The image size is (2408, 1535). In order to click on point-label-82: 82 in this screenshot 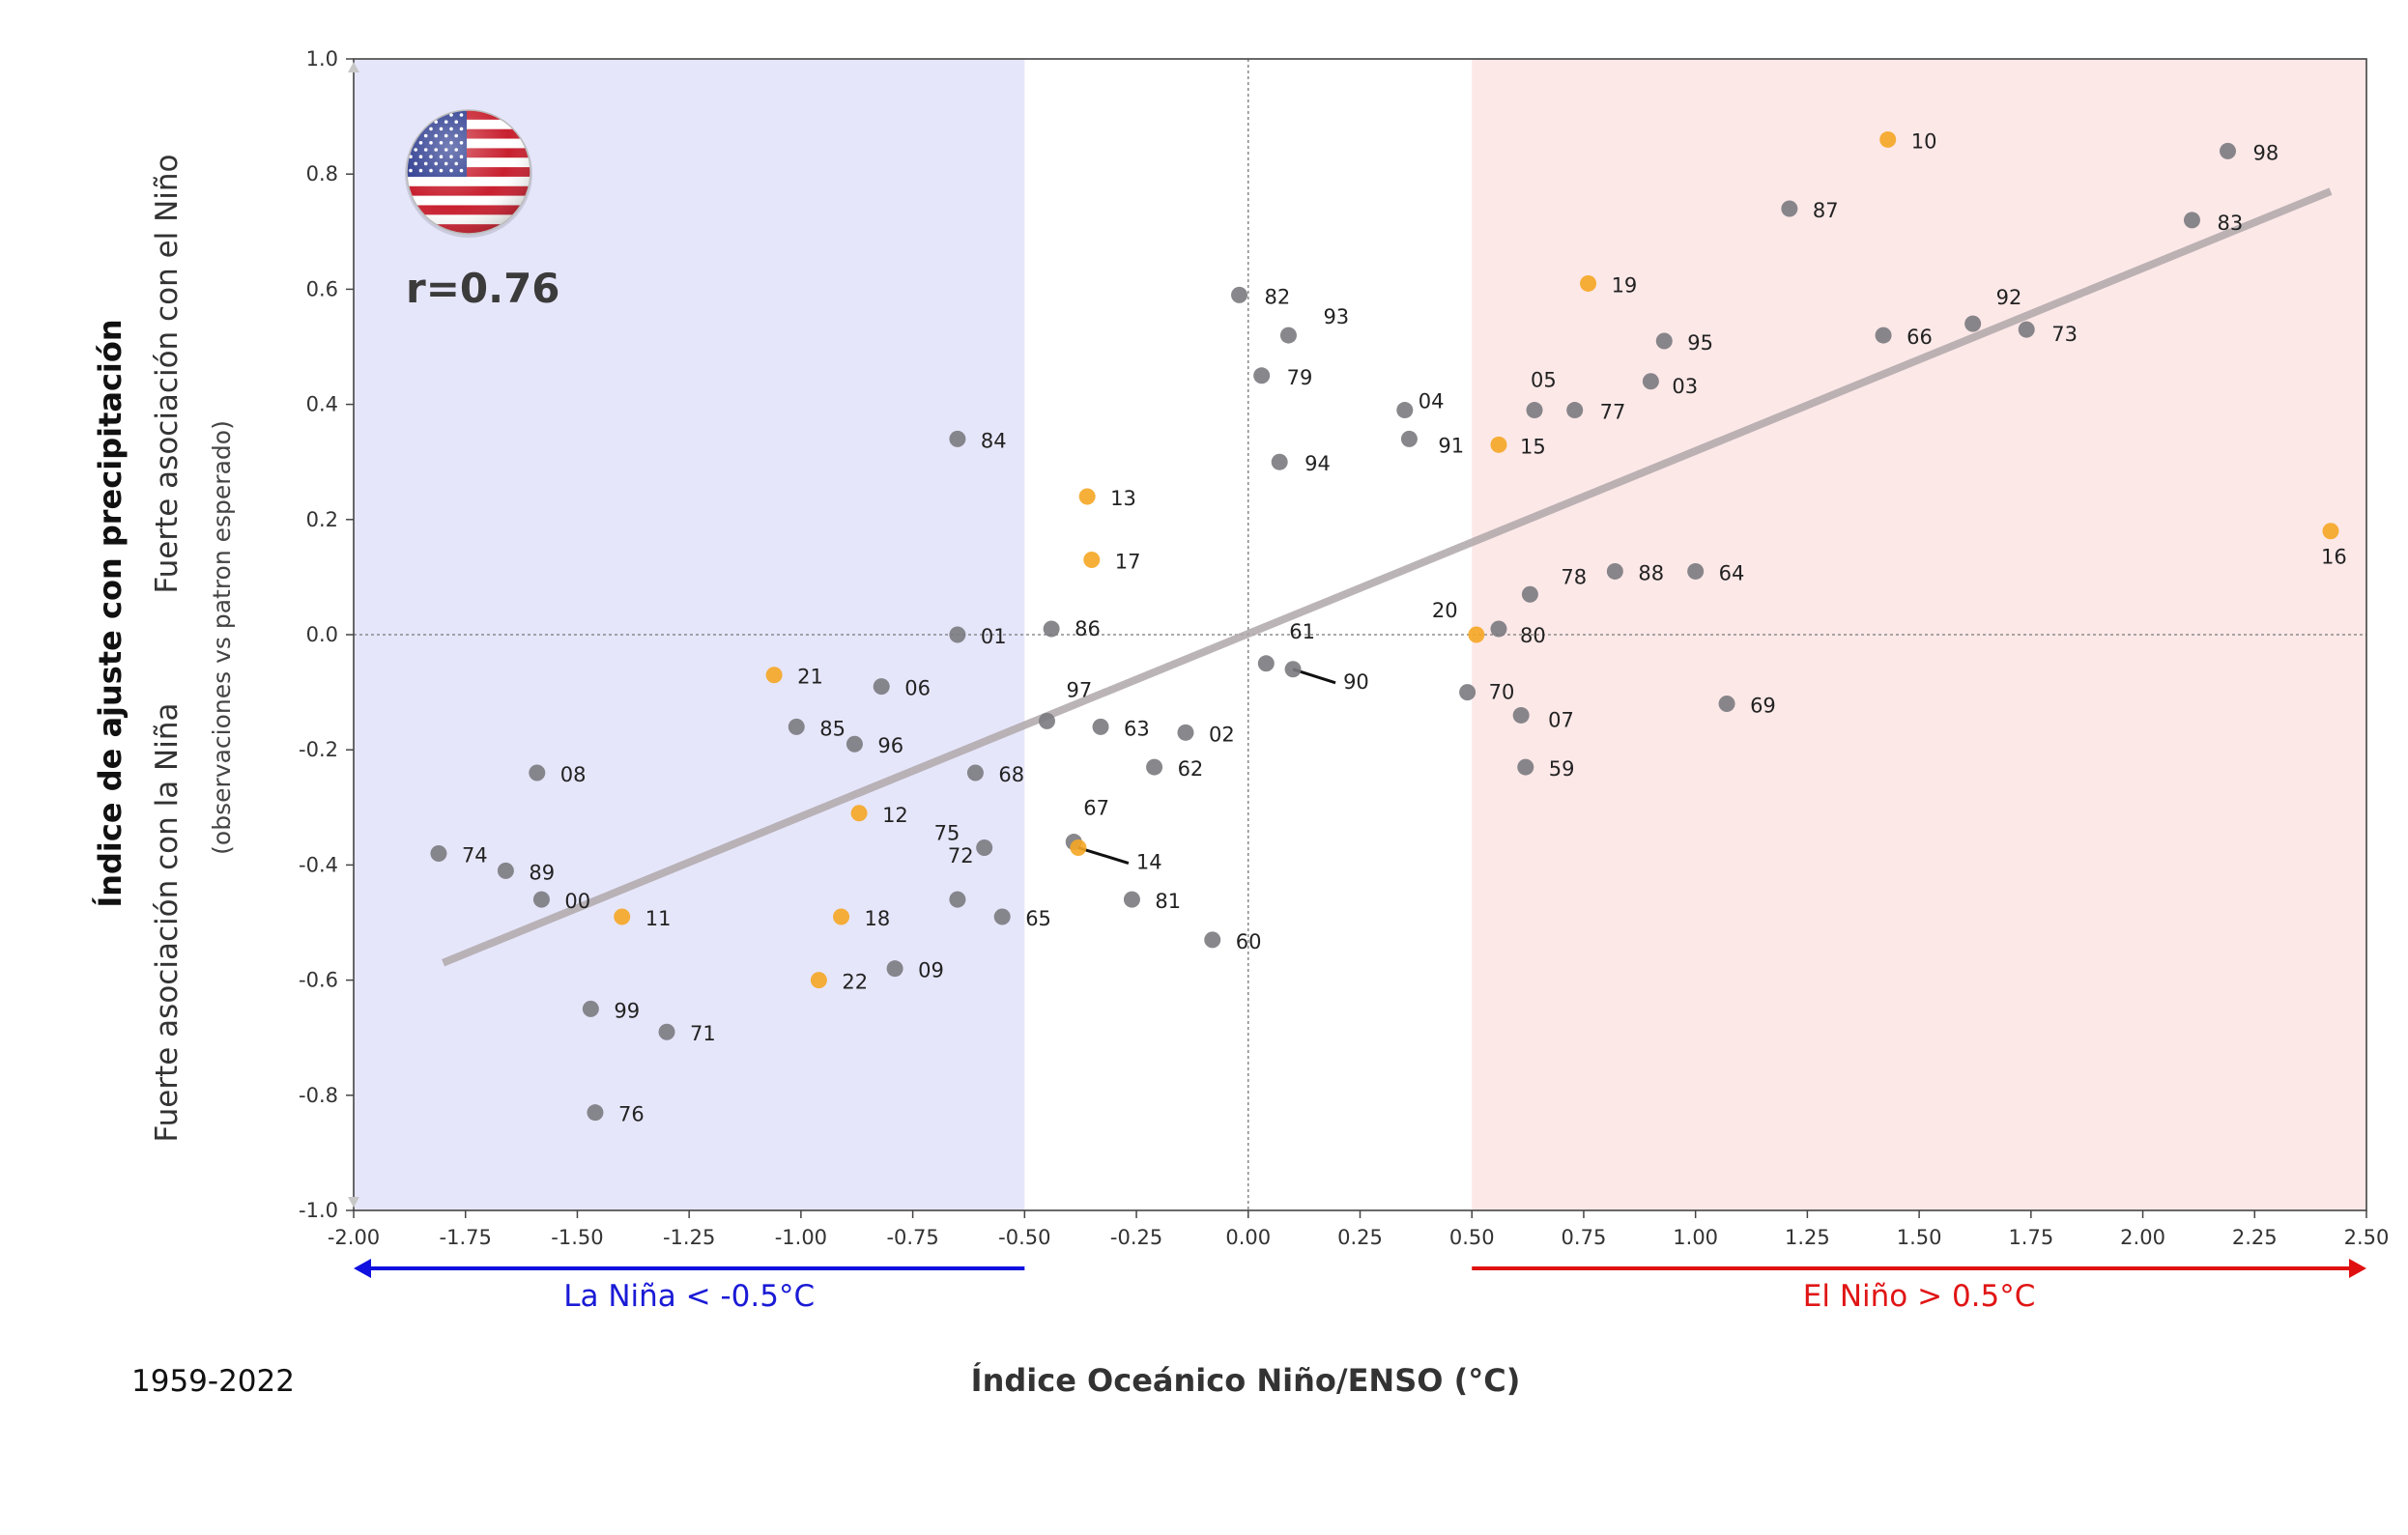, I will do `click(1278, 296)`.